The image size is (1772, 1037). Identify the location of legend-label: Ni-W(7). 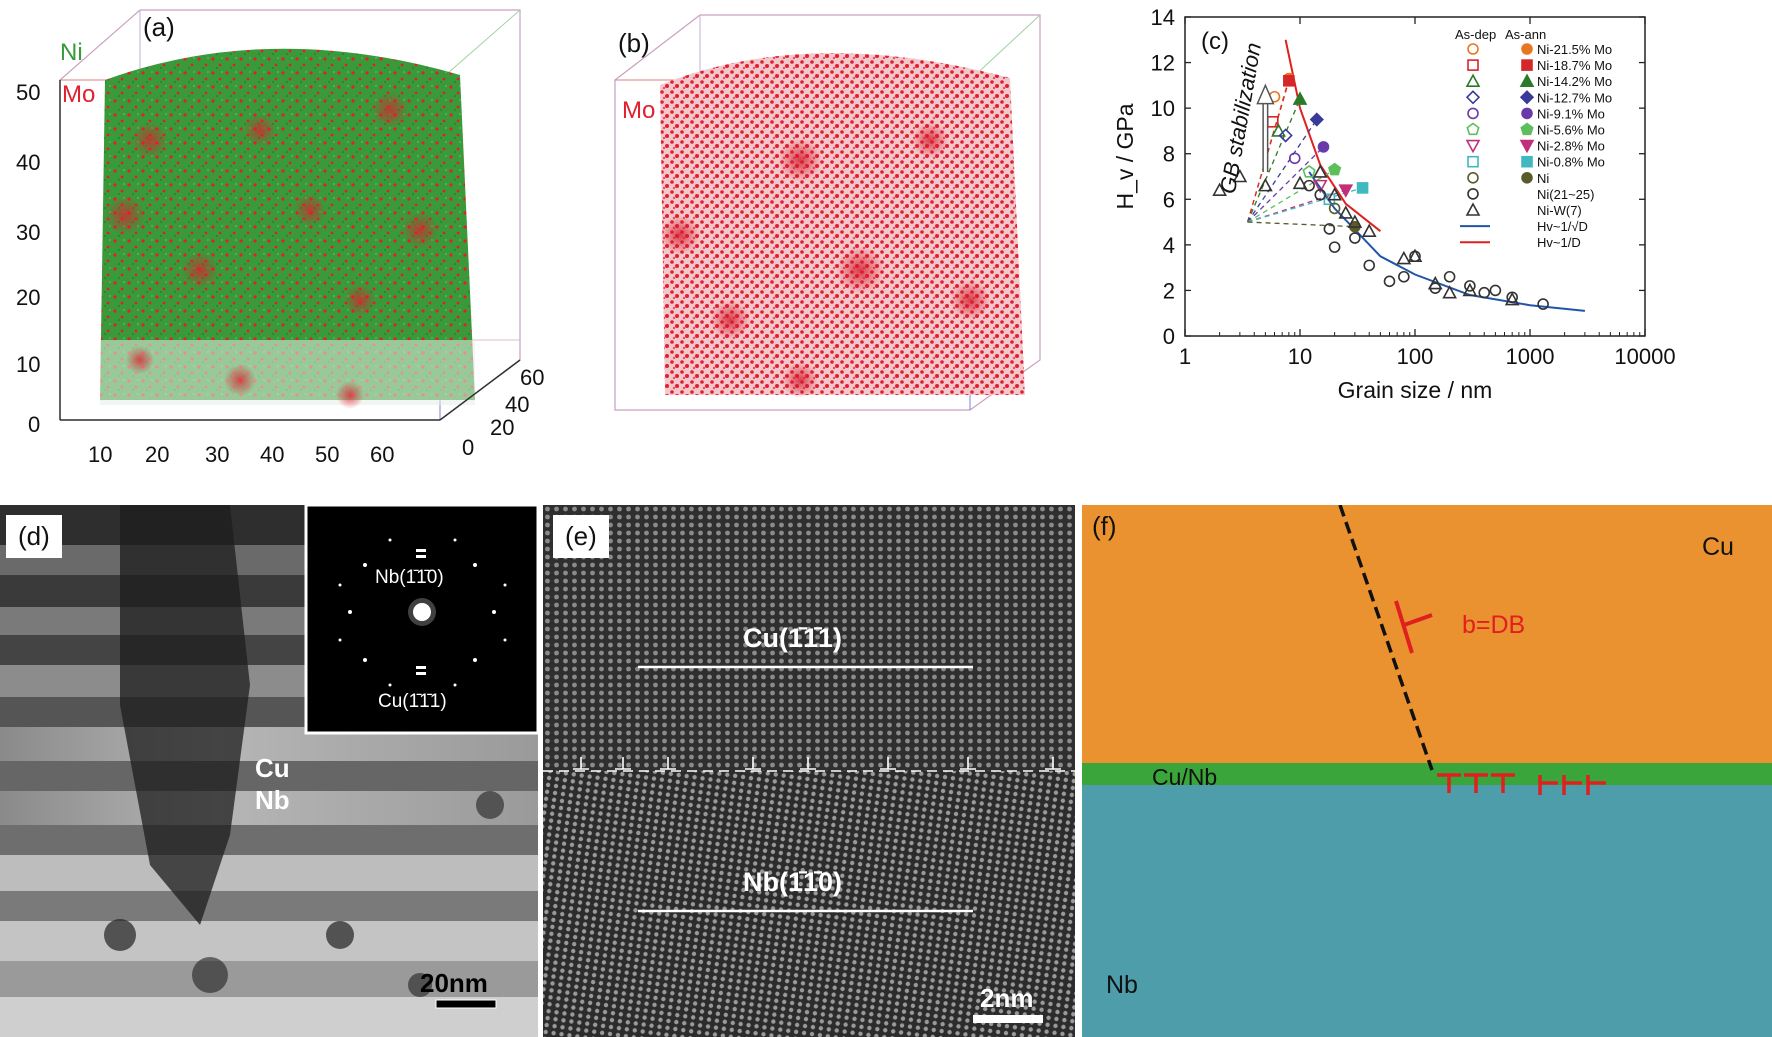
(1559, 210).